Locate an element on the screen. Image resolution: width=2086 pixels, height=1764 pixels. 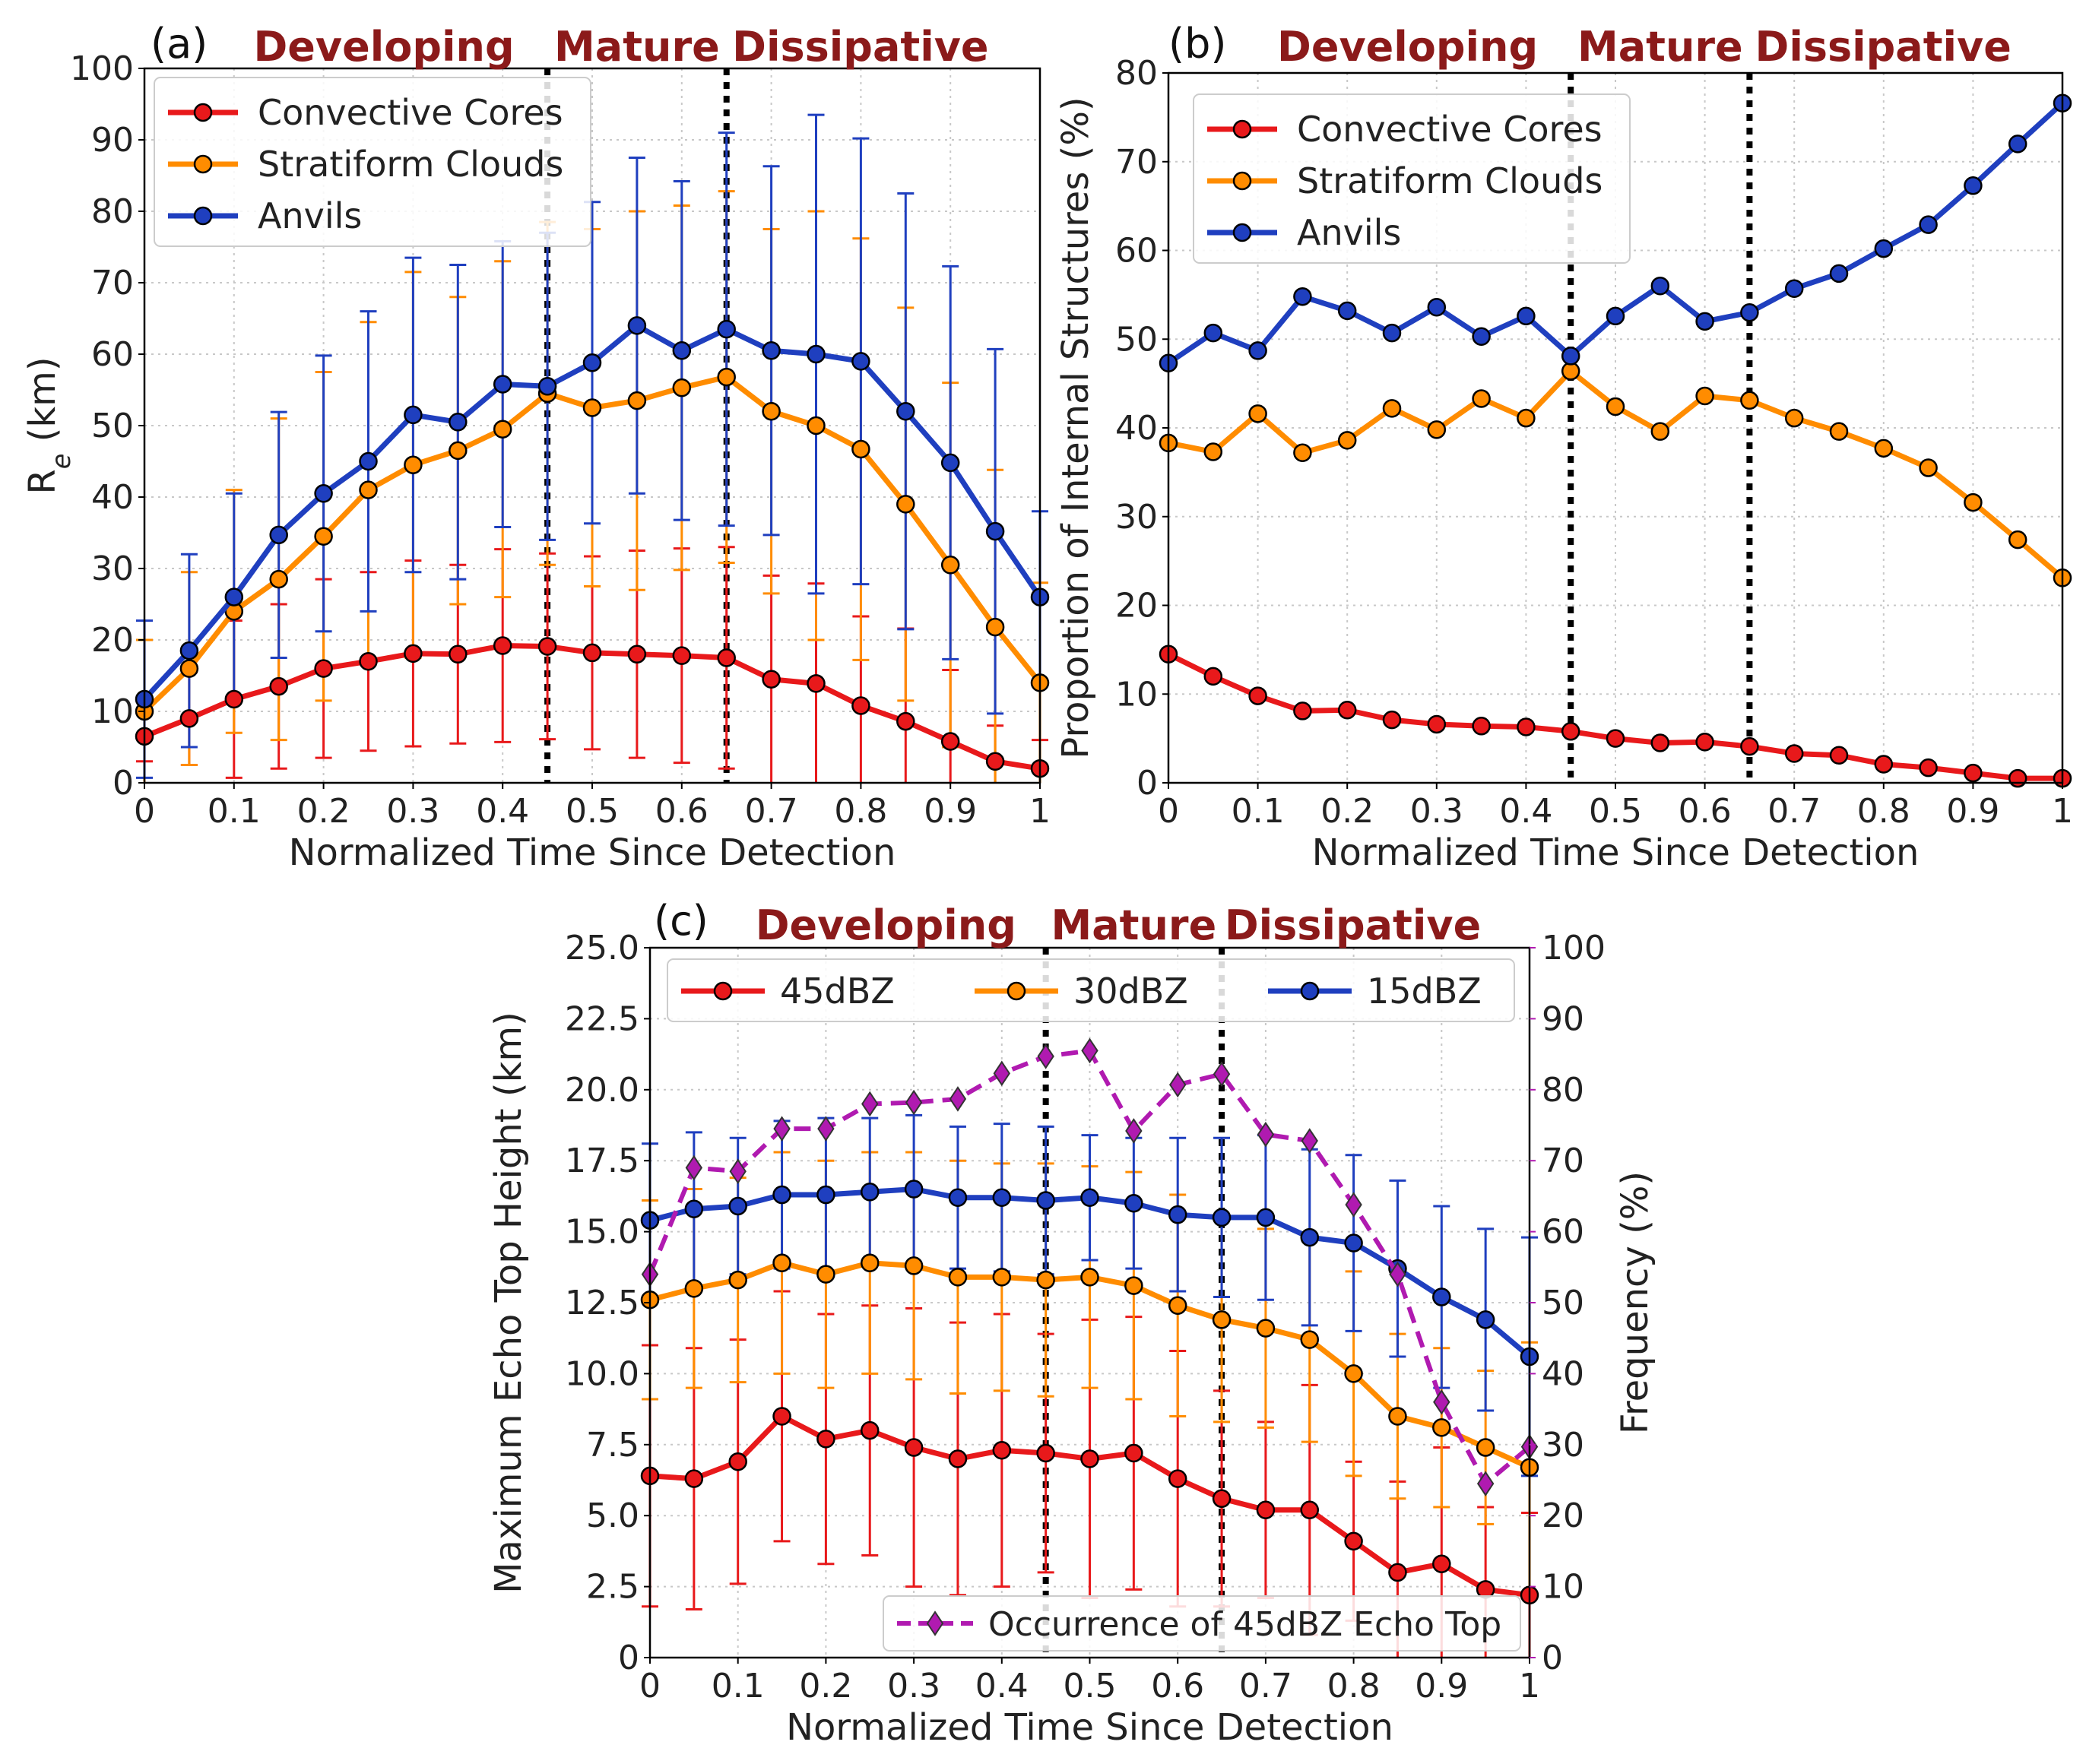
x-tick-label: 0.9 is located at coordinates (951, 812).